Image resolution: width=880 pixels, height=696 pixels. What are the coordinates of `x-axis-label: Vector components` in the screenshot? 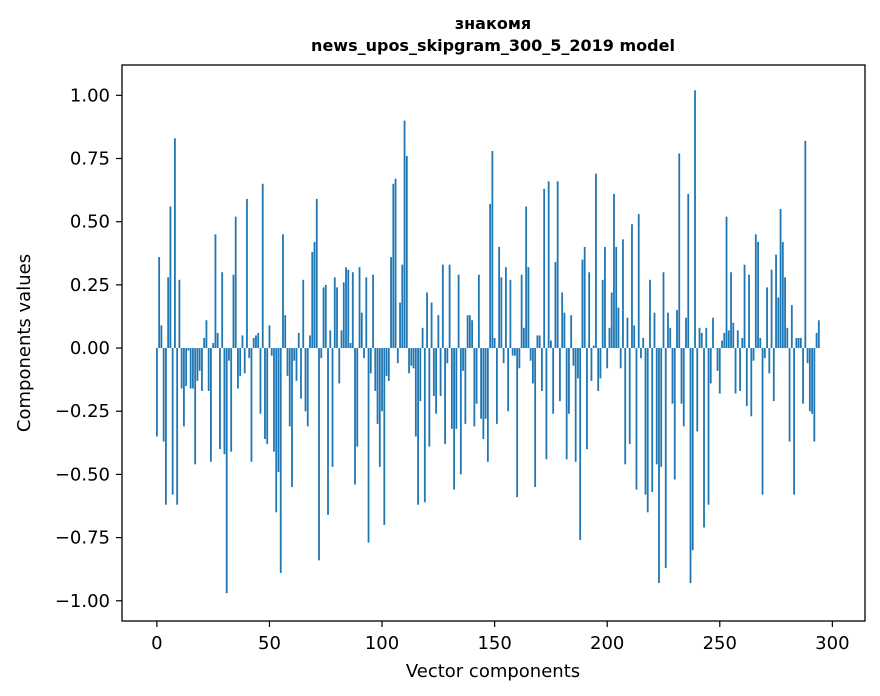 It's located at (493, 671).